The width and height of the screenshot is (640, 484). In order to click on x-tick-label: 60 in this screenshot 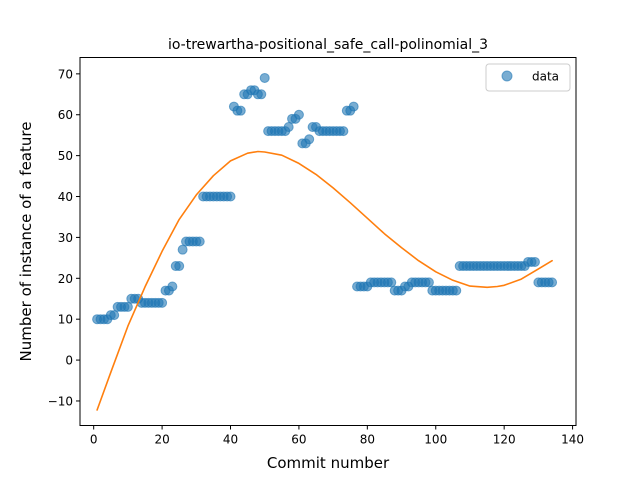, I will do `click(298, 440)`.